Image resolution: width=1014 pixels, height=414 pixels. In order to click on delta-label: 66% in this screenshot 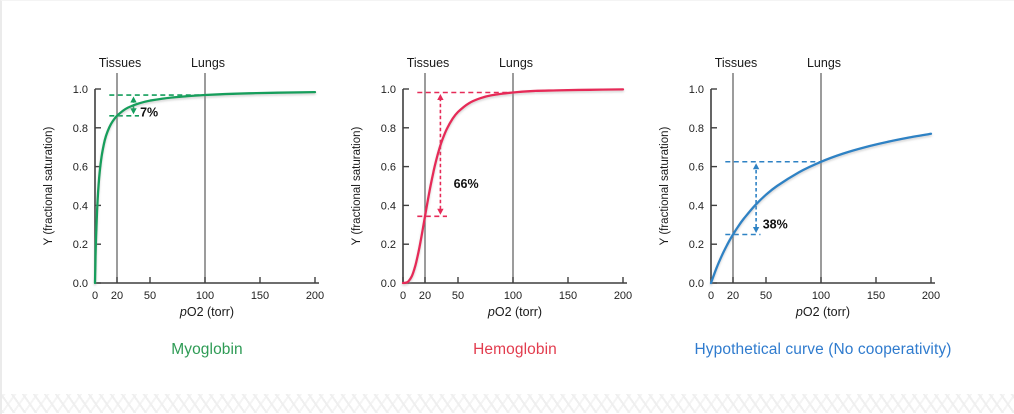, I will do `click(466, 184)`.